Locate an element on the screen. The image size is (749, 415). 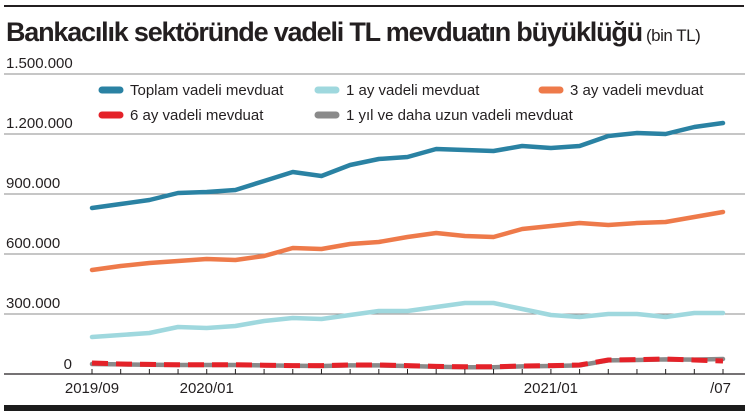
x-tick-label: 2021/01 is located at coordinates (551, 388).